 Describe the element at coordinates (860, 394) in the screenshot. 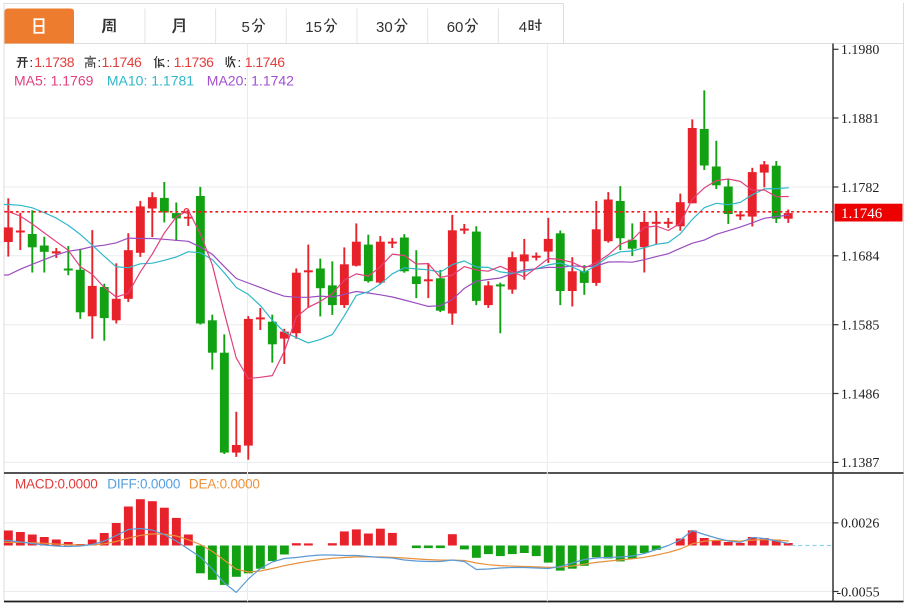

I see `svg-text: 1.1486` at that location.